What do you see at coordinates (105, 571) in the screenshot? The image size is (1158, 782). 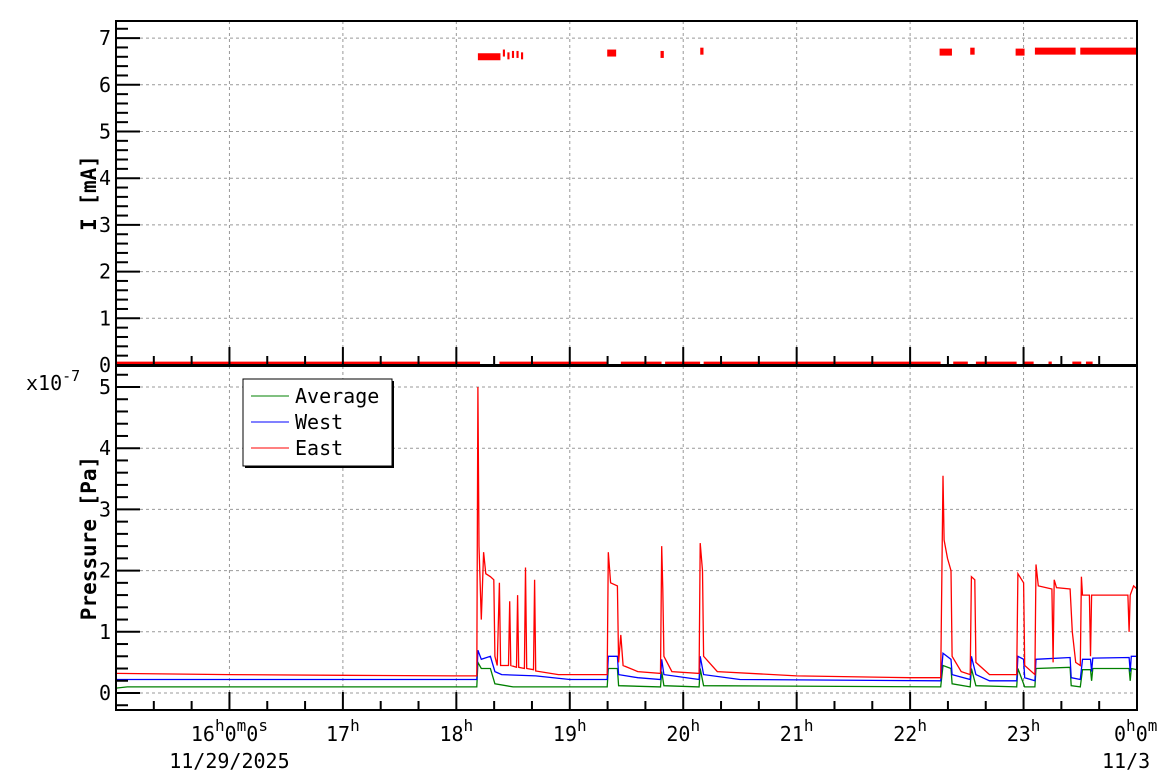 I see `pressure-y-tick-label: 2` at bounding box center [105, 571].